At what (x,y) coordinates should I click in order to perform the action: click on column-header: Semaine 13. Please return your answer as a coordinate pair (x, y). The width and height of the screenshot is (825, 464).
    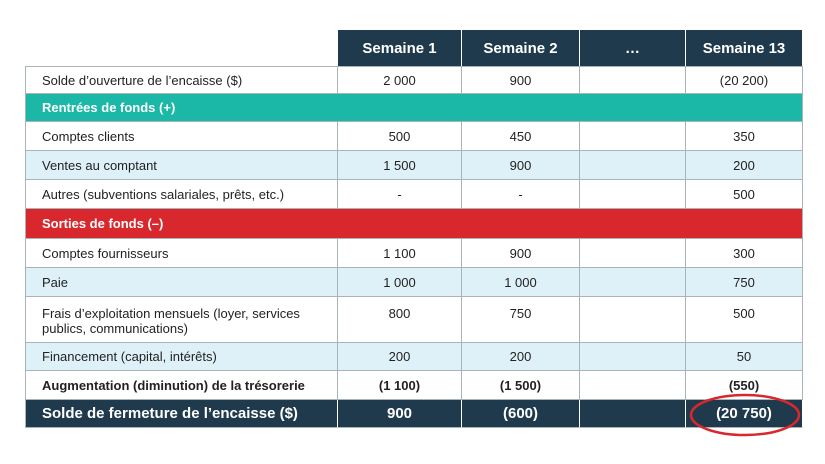
    Looking at the image, I should click on (744, 48).